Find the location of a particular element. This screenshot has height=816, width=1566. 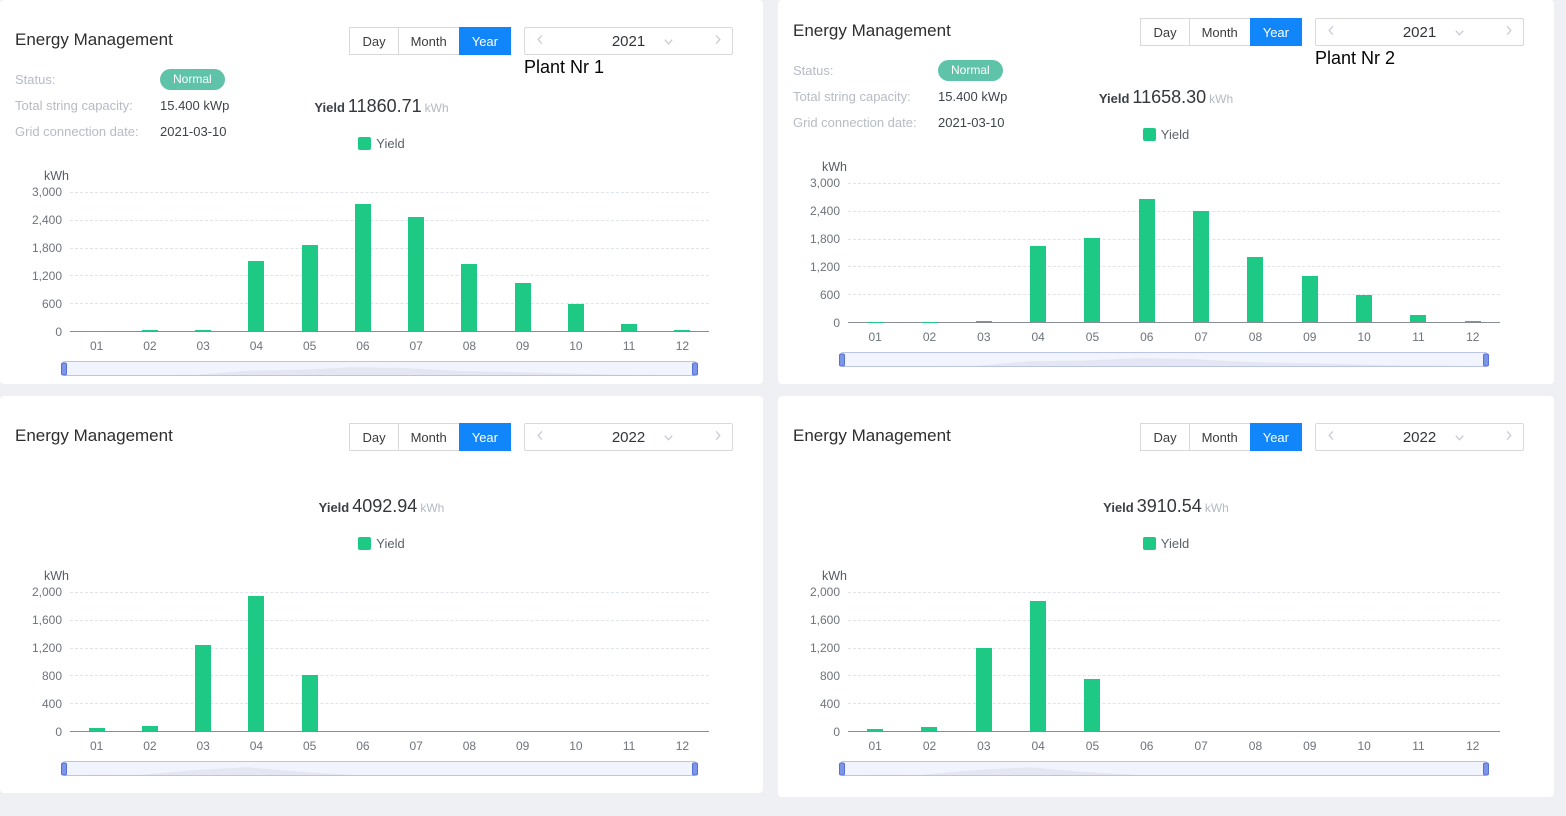

yield-unit: kWh is located at coordinates (1221, 99).